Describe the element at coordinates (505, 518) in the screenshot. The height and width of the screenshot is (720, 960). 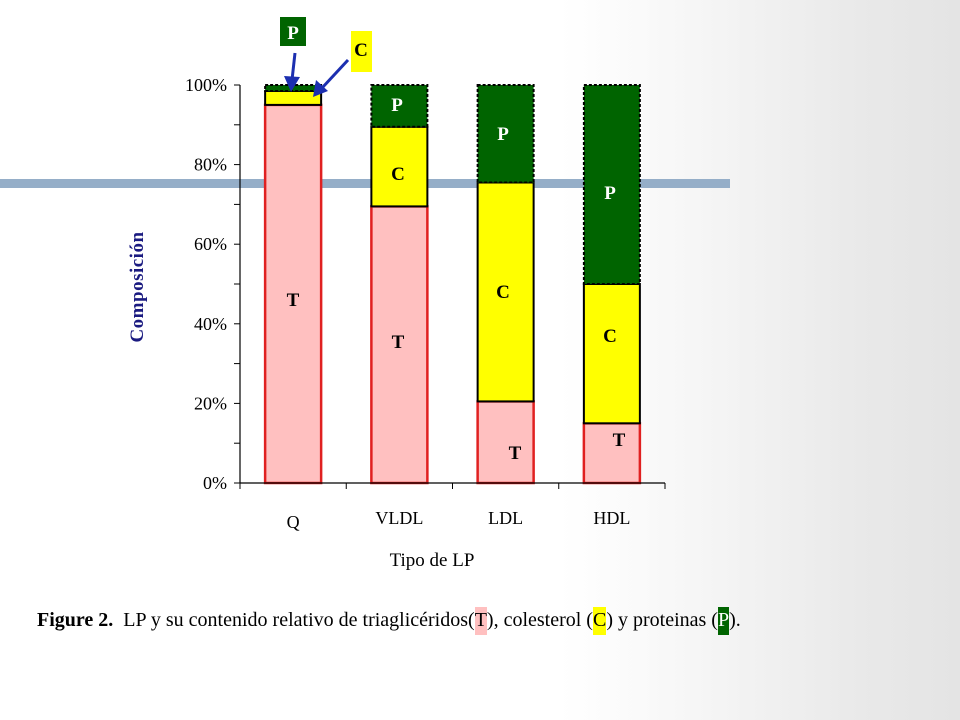
I see `x-tick-label-ldl: LDL` at that location.